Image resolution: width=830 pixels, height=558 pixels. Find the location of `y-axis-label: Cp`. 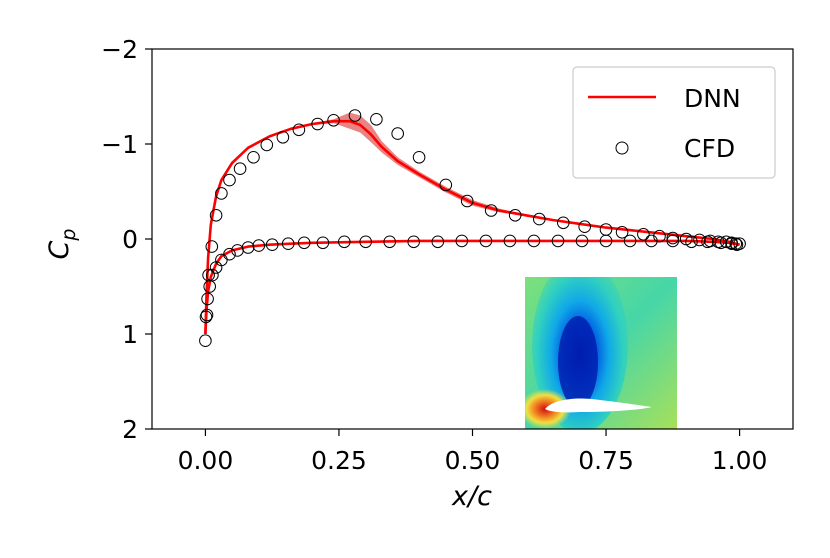

y-axis-label: Cp is located at coordinates (62, 244).